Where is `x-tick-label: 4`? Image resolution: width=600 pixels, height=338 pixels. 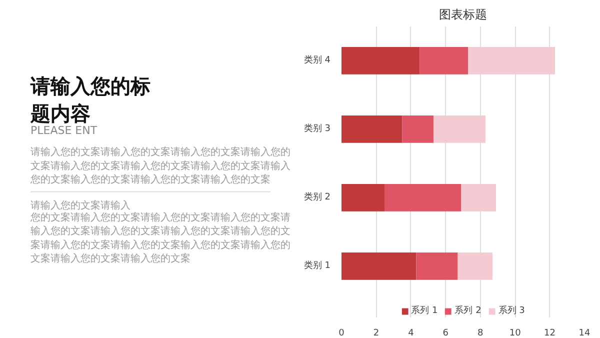
x-tick-label: 4 is located at coordinates (411, 333).